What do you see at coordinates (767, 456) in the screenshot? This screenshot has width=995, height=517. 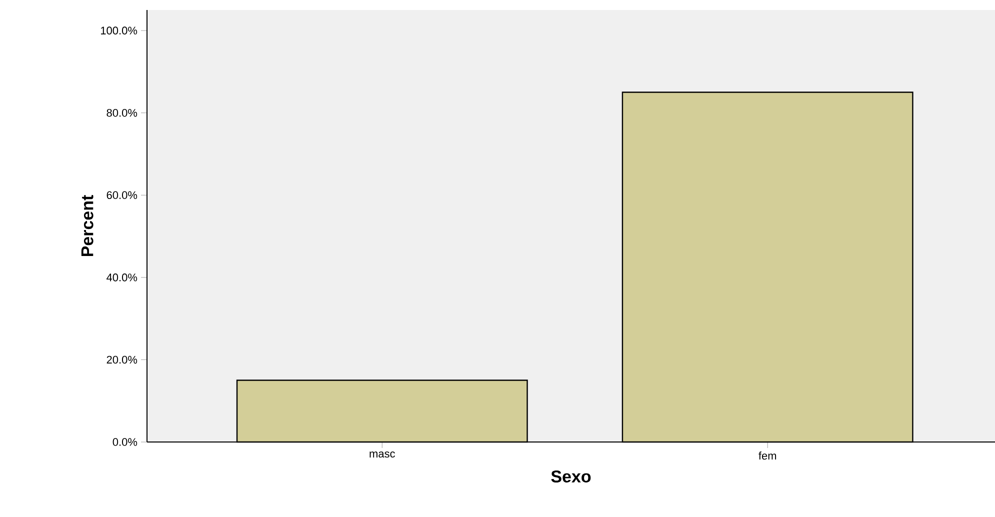 I see `x-tick-label: fem` at bounding box center [767, 456].